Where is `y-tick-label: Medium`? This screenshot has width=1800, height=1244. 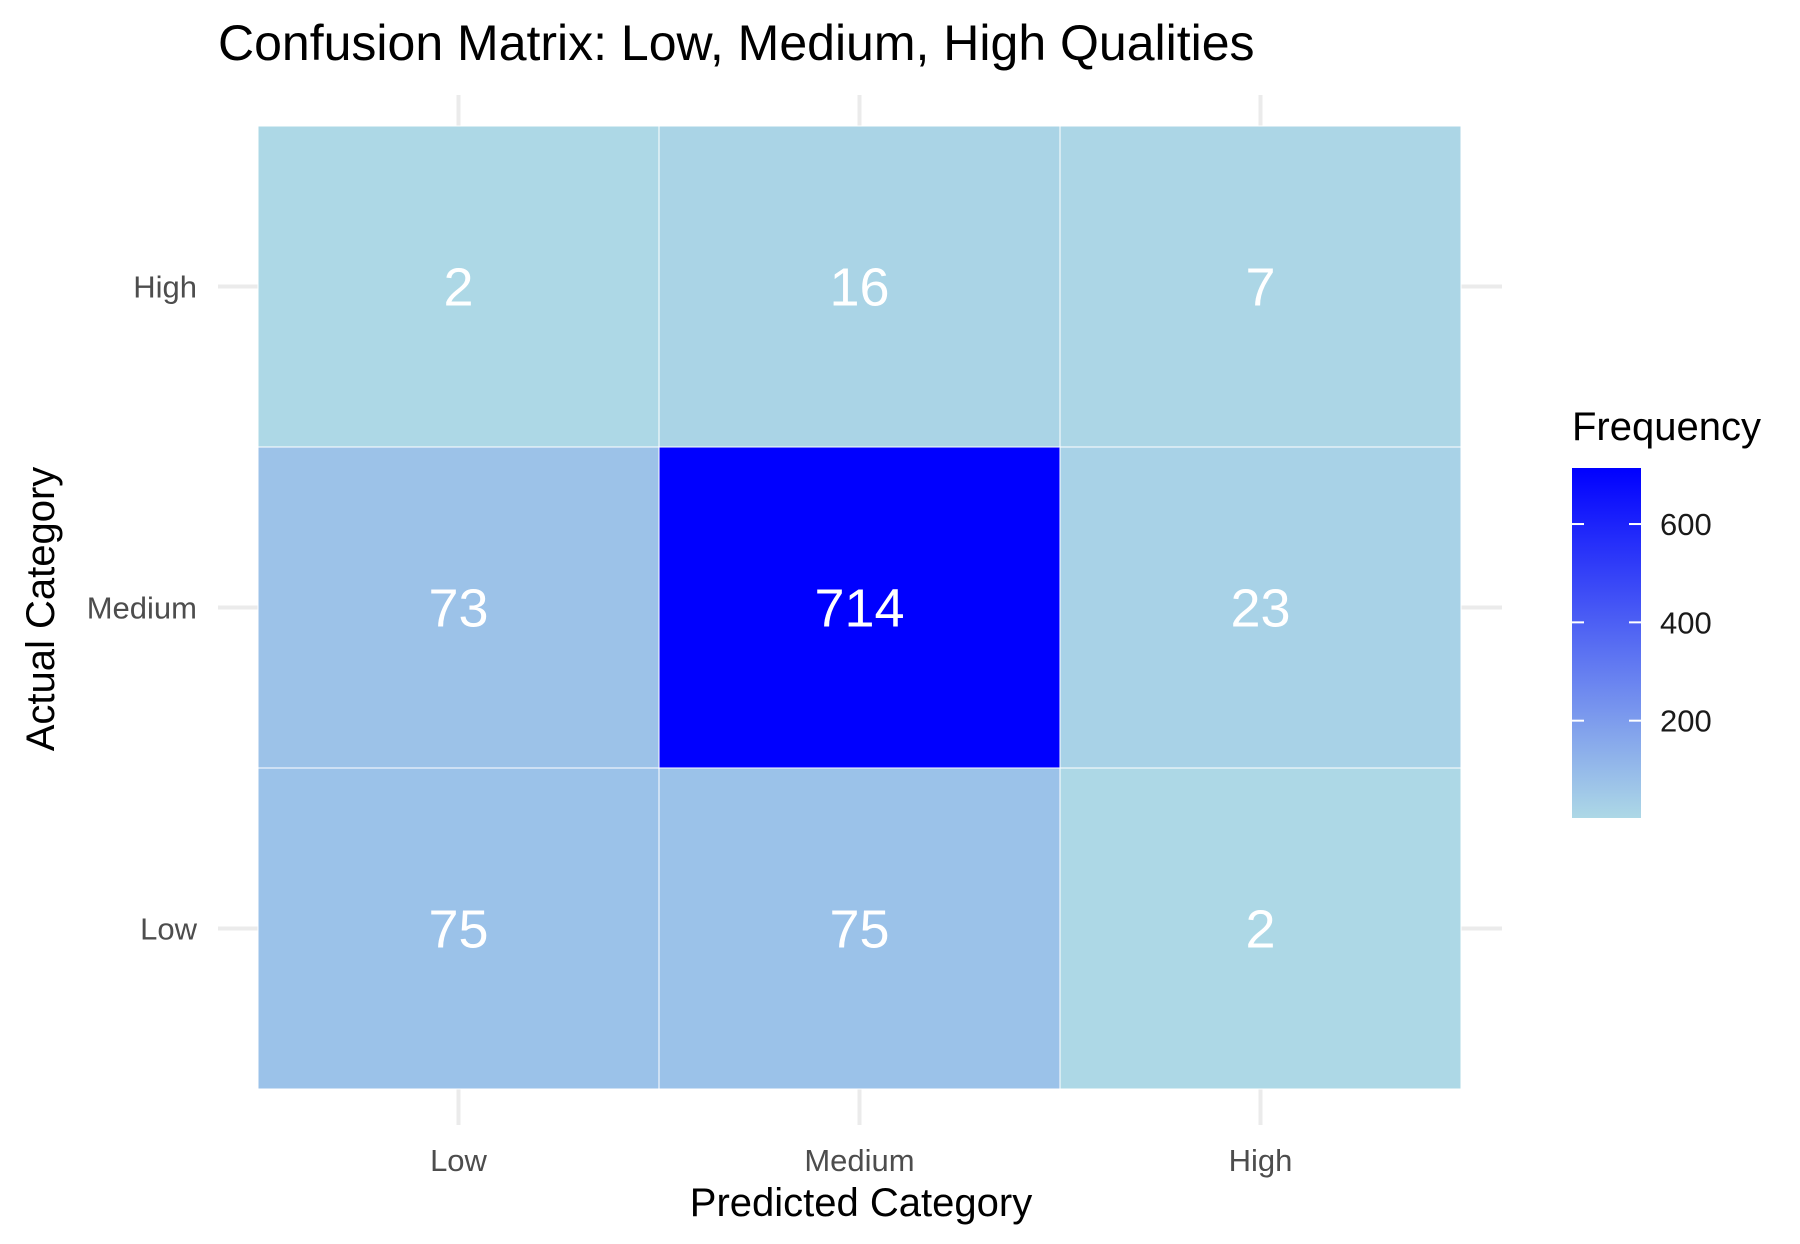 y-tick-label: Medium is located at coordinates (142, 608).